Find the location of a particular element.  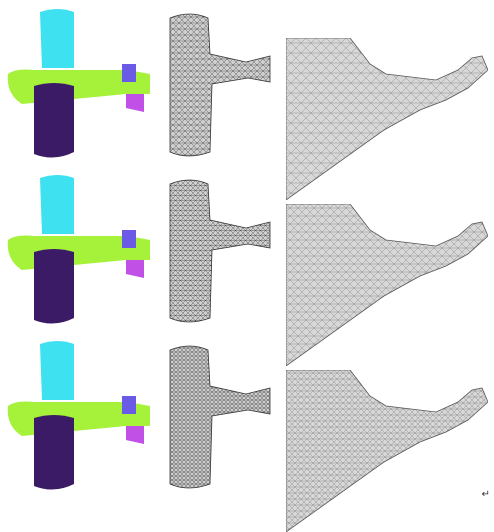

paragraph-mark: ↵ is located at coordinates (485, 494).